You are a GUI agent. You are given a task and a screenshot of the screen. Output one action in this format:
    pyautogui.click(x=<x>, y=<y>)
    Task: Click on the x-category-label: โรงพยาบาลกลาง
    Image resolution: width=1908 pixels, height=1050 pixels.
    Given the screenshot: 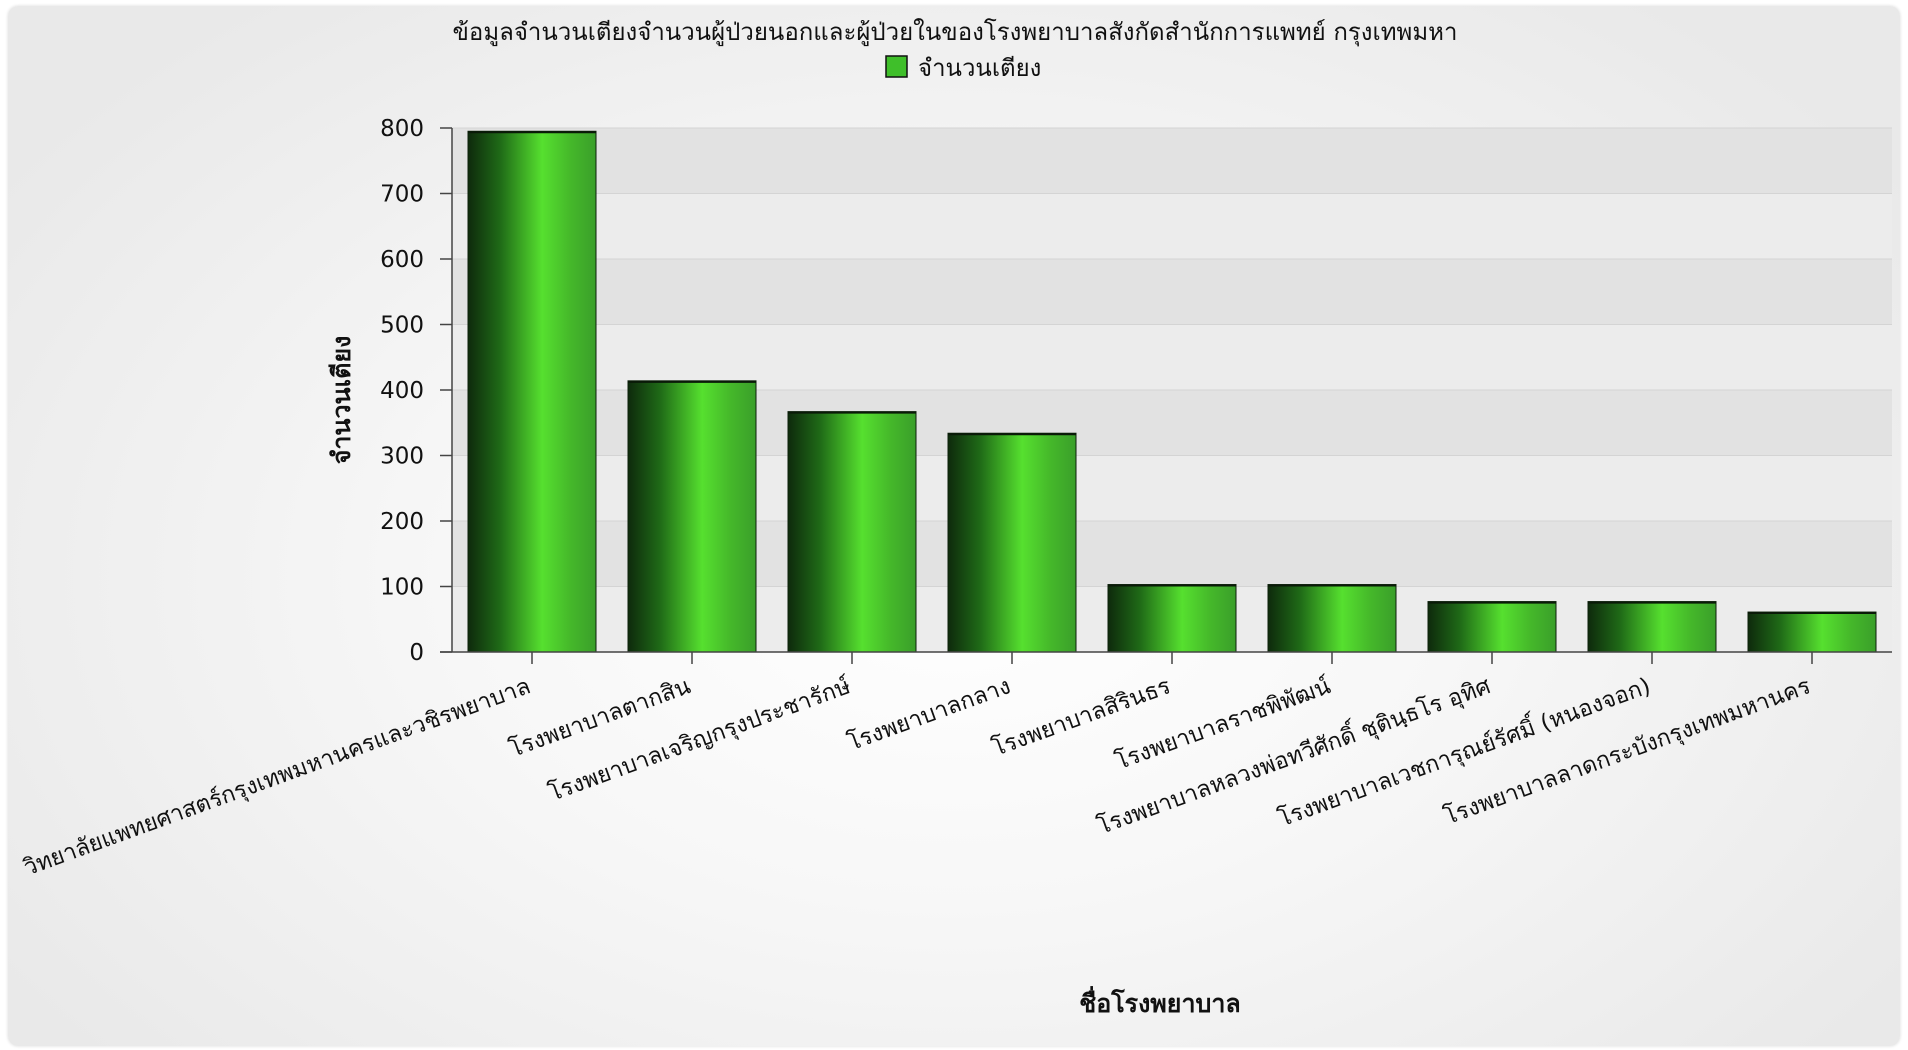 What is the action you would take?
    pyautogui.click(x=929, y=714)
    